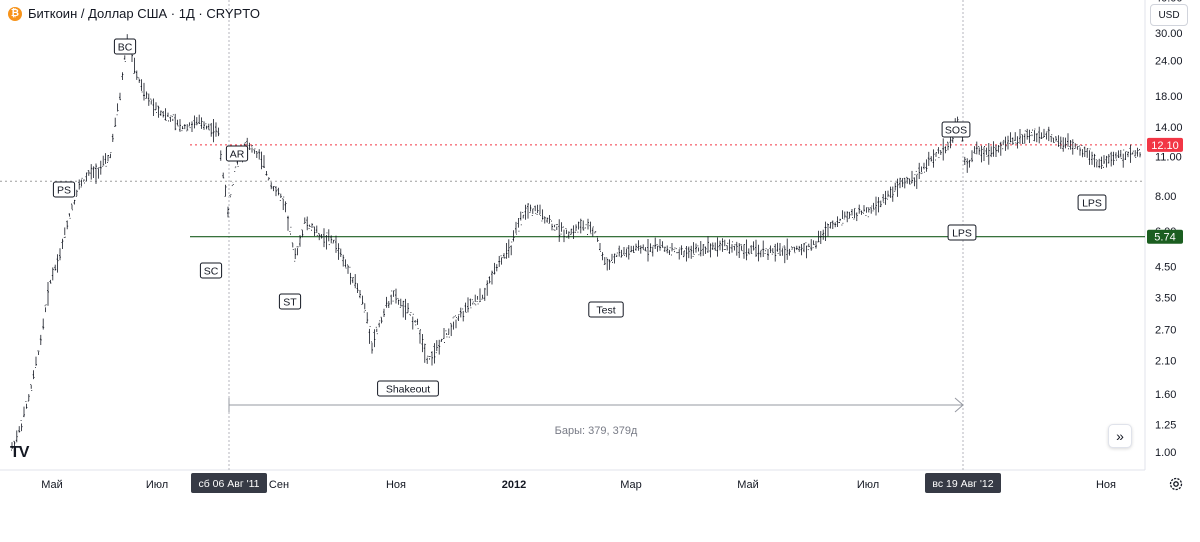  I want to click on annotation-text: SC, so click(211, 272).